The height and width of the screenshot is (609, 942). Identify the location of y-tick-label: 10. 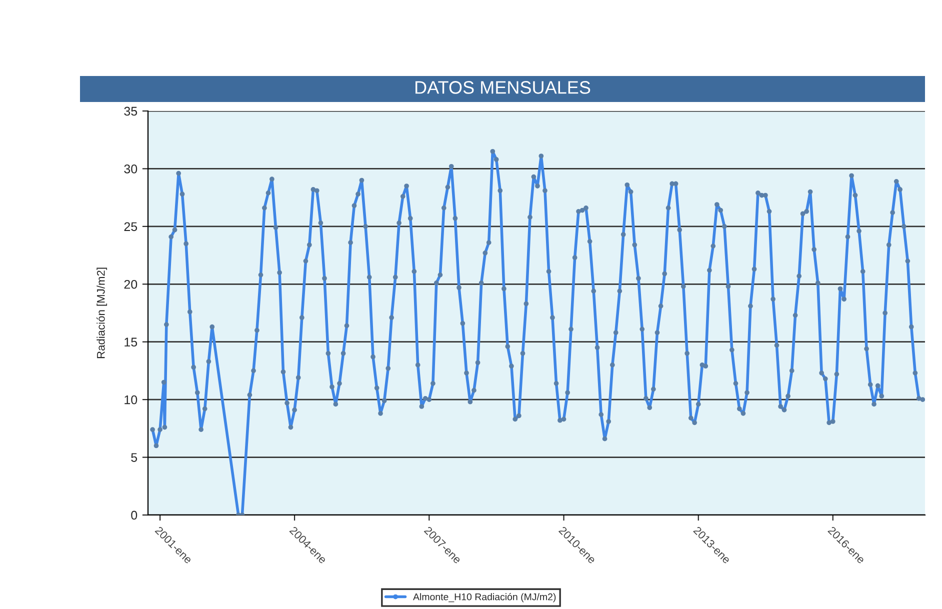
(131, 399).